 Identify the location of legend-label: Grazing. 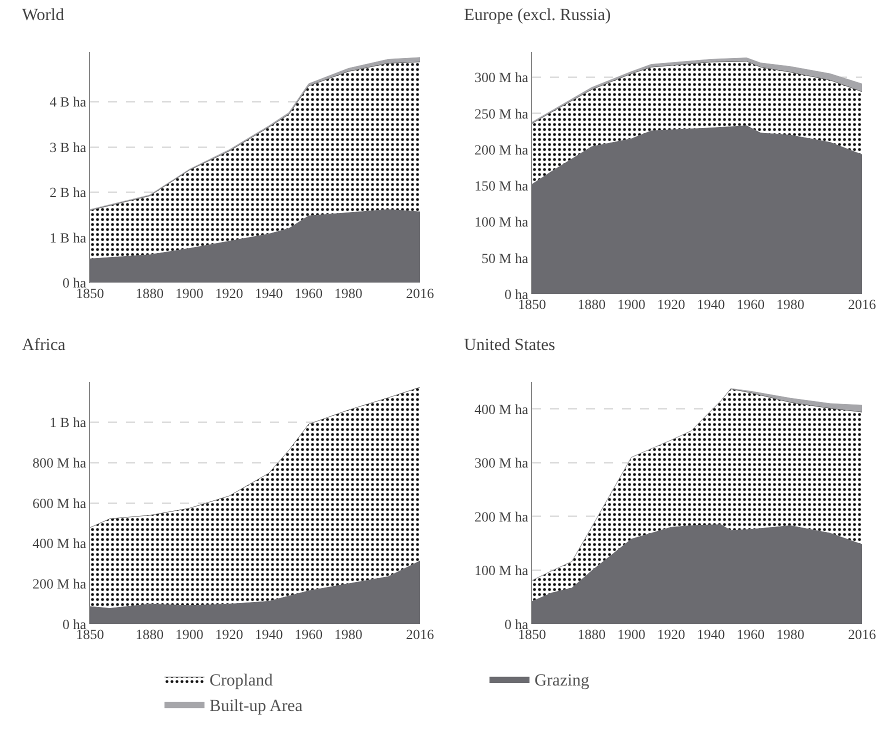
(562, 680).